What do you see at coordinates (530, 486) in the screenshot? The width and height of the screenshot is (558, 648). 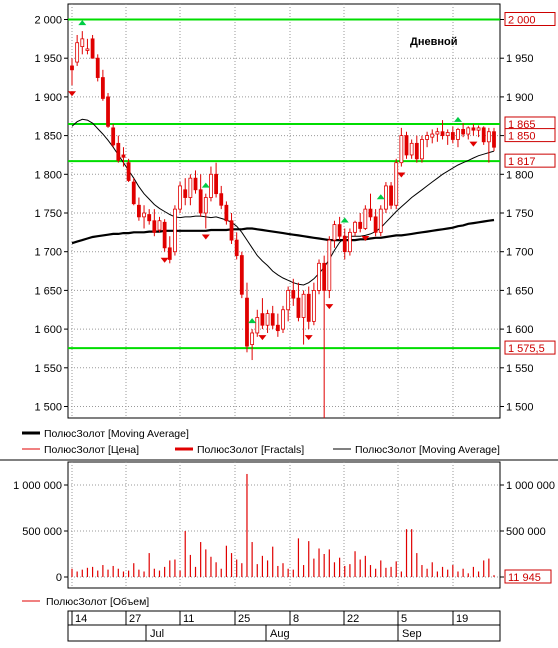 I see `volume-tick-label-right: 1 000 000` at bounding box center [530, 486].